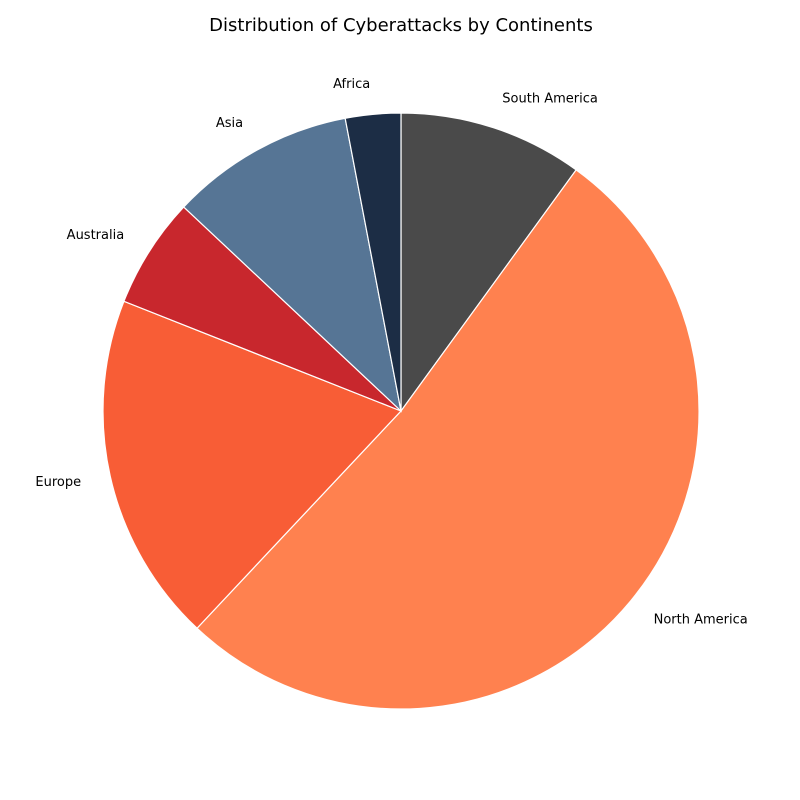 The image size is (800, 800). Describe the element at coordinates (96, 235) in the screenshot. I see `pie-label-australia: Australia` at that location.